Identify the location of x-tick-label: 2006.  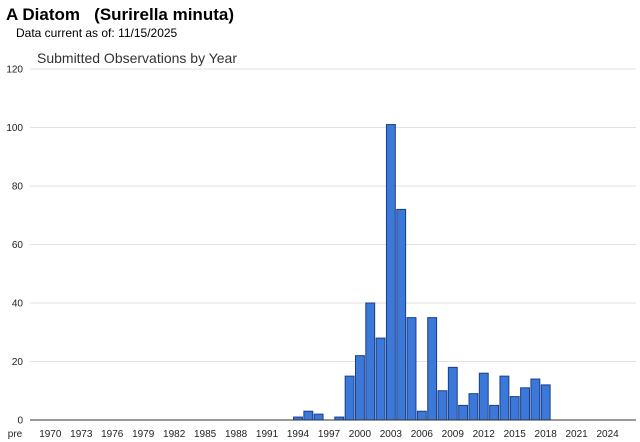
(422, 434).